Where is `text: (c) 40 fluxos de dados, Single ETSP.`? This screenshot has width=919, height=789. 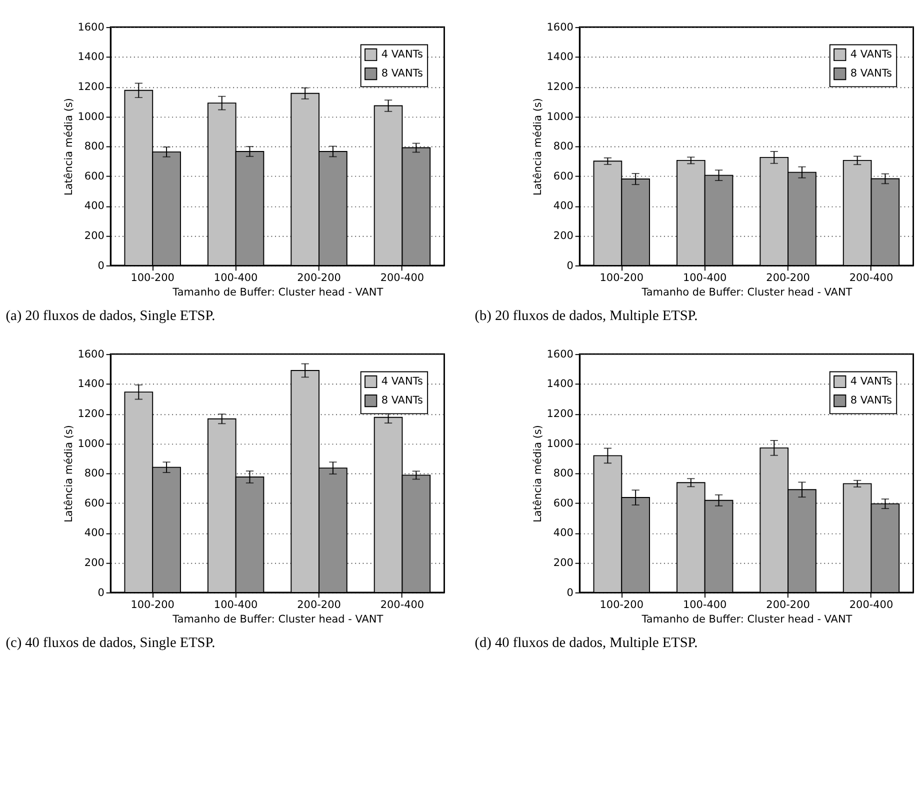
text: (c) 40 fluxos de dados, Single ETSP. is located at coordinates (111, 642).